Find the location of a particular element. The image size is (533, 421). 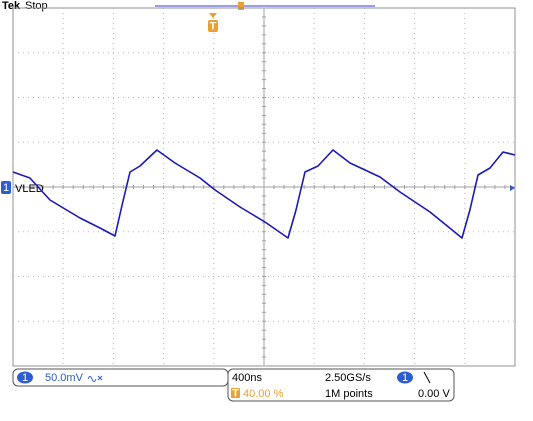

trigger-source-badge is located at coordinates (405, 377).